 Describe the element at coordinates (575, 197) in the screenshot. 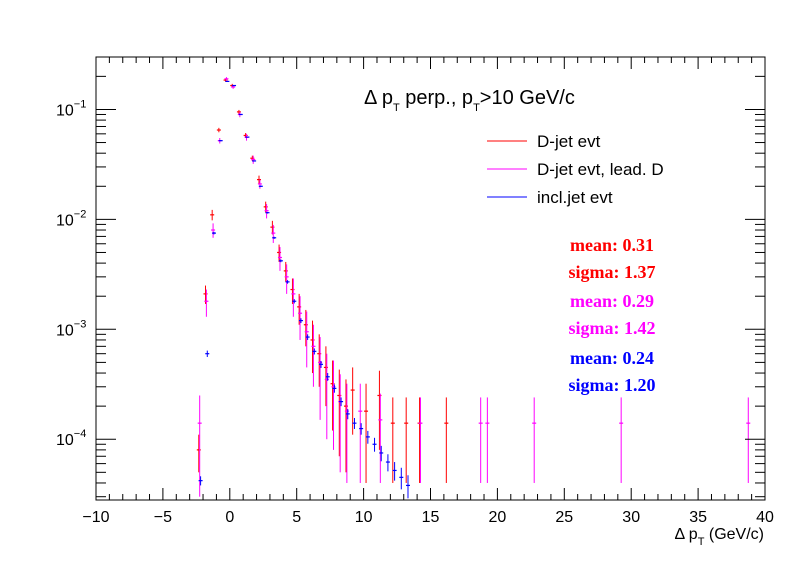

I see `legend-label-incl-jet: incl.jet evt` at that location.